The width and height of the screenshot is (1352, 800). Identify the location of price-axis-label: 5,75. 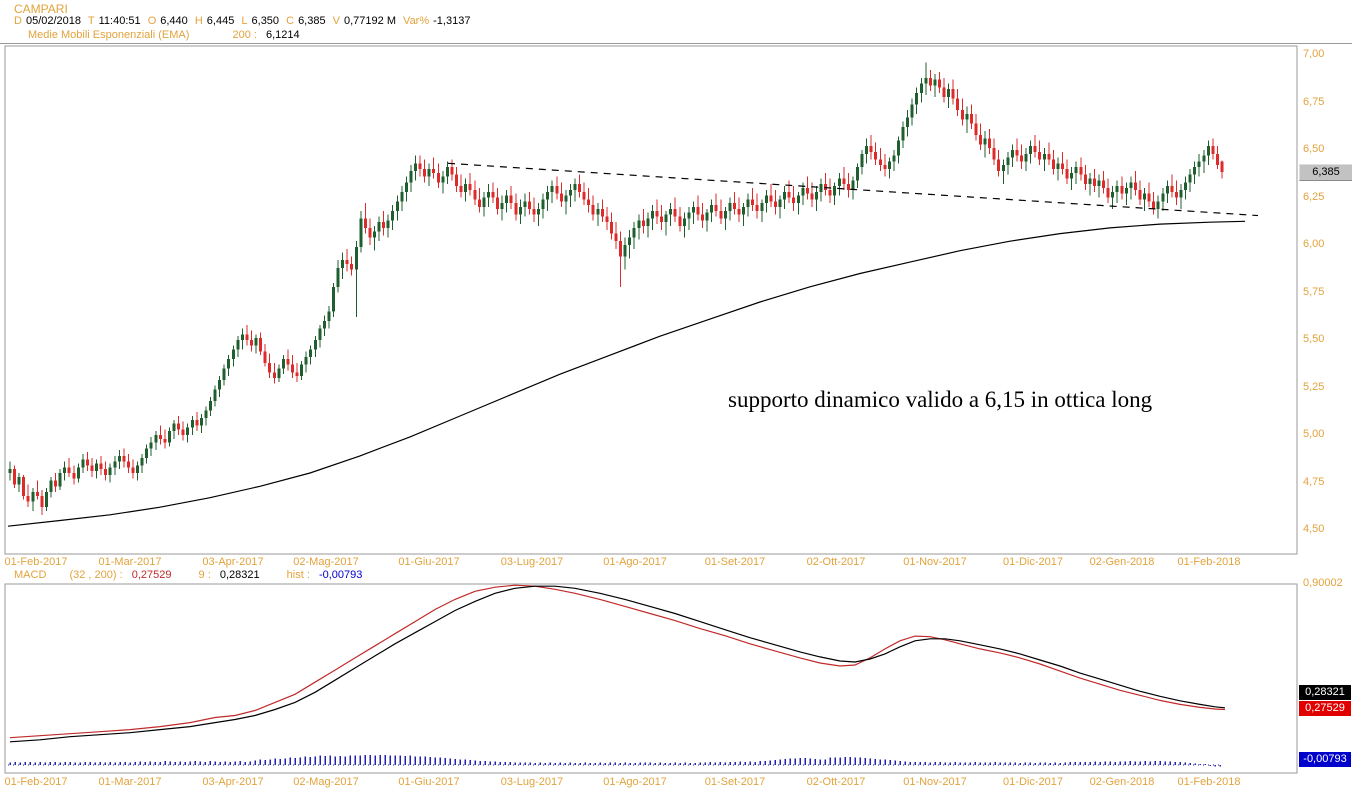
(1314, 291).